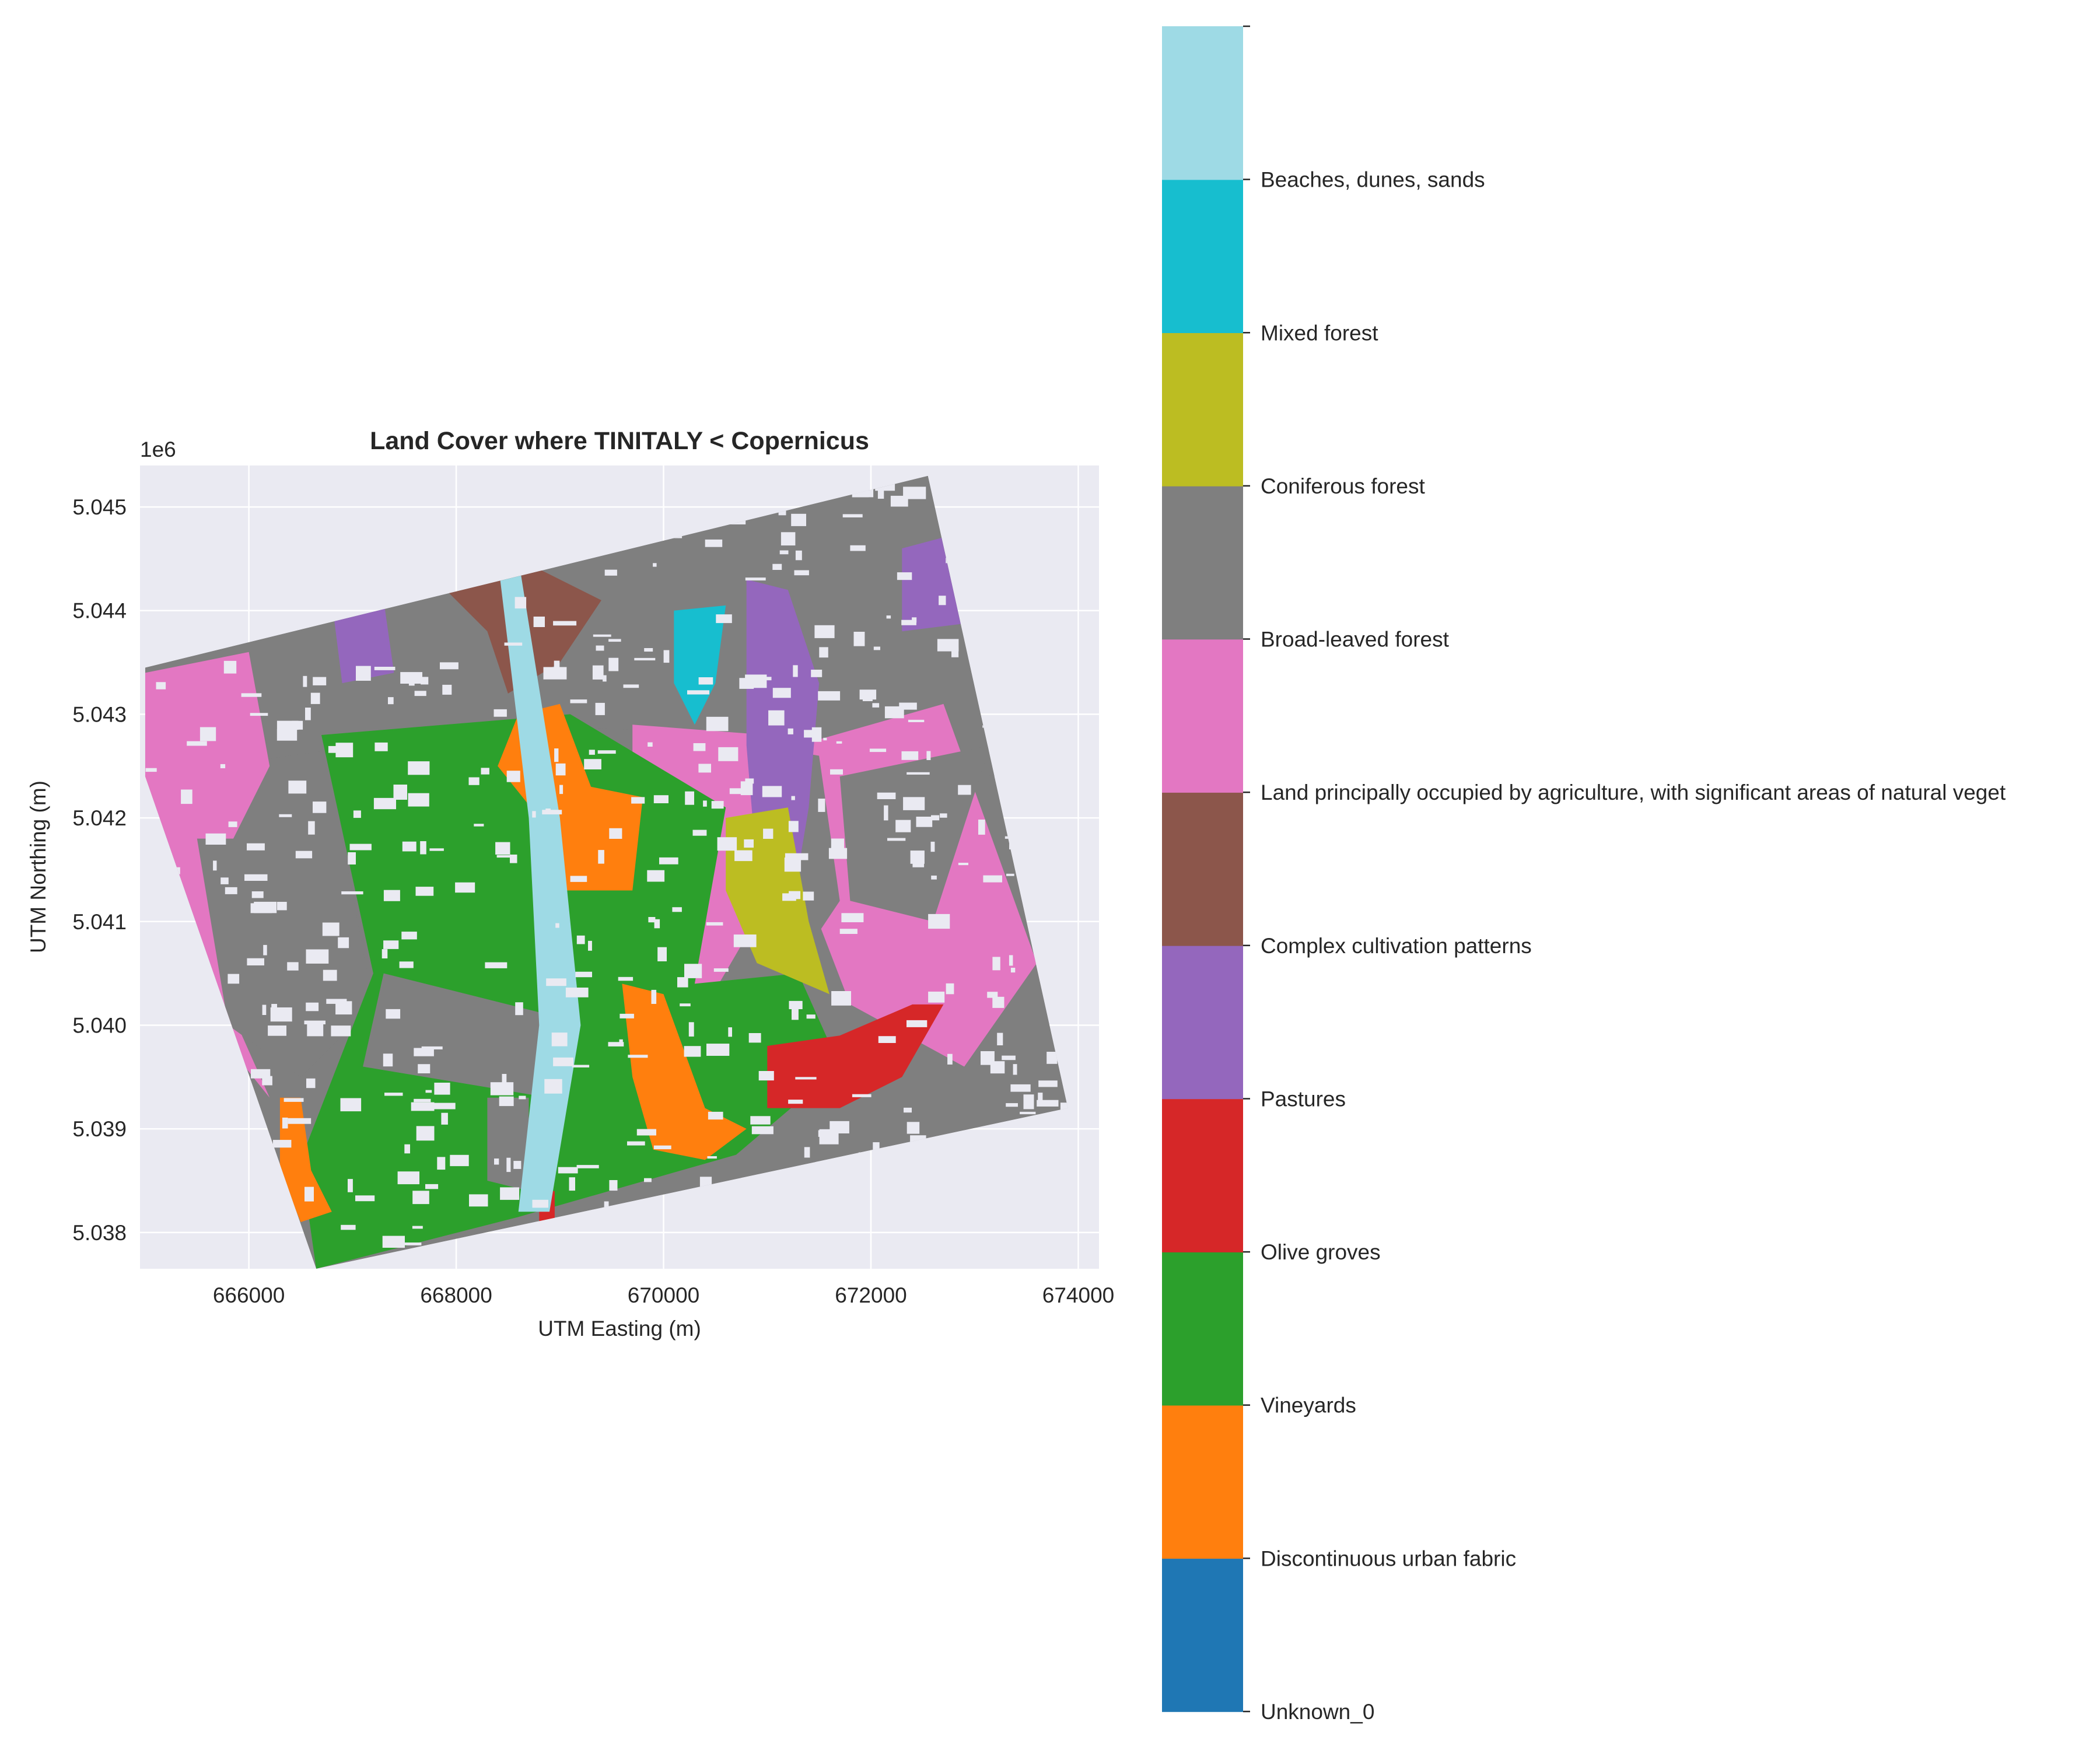 Image resolution: width=2100 pixels, height=1750 pixels. What do you see at coordinates (99, 870) in the screenshot?
I see `y-axis-ticks: 5.038 5.039 5.040 5.041 5.042 5.043 5.044 5.045` at bounding box center [99, 870].